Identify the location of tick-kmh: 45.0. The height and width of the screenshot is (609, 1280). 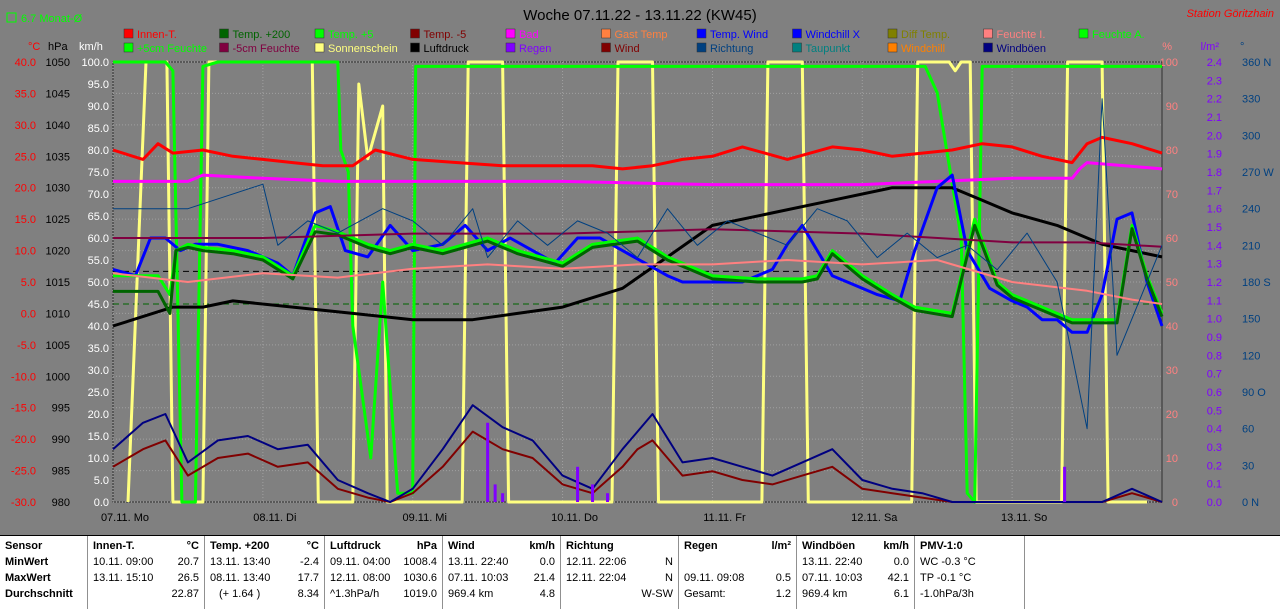
(98, 305).